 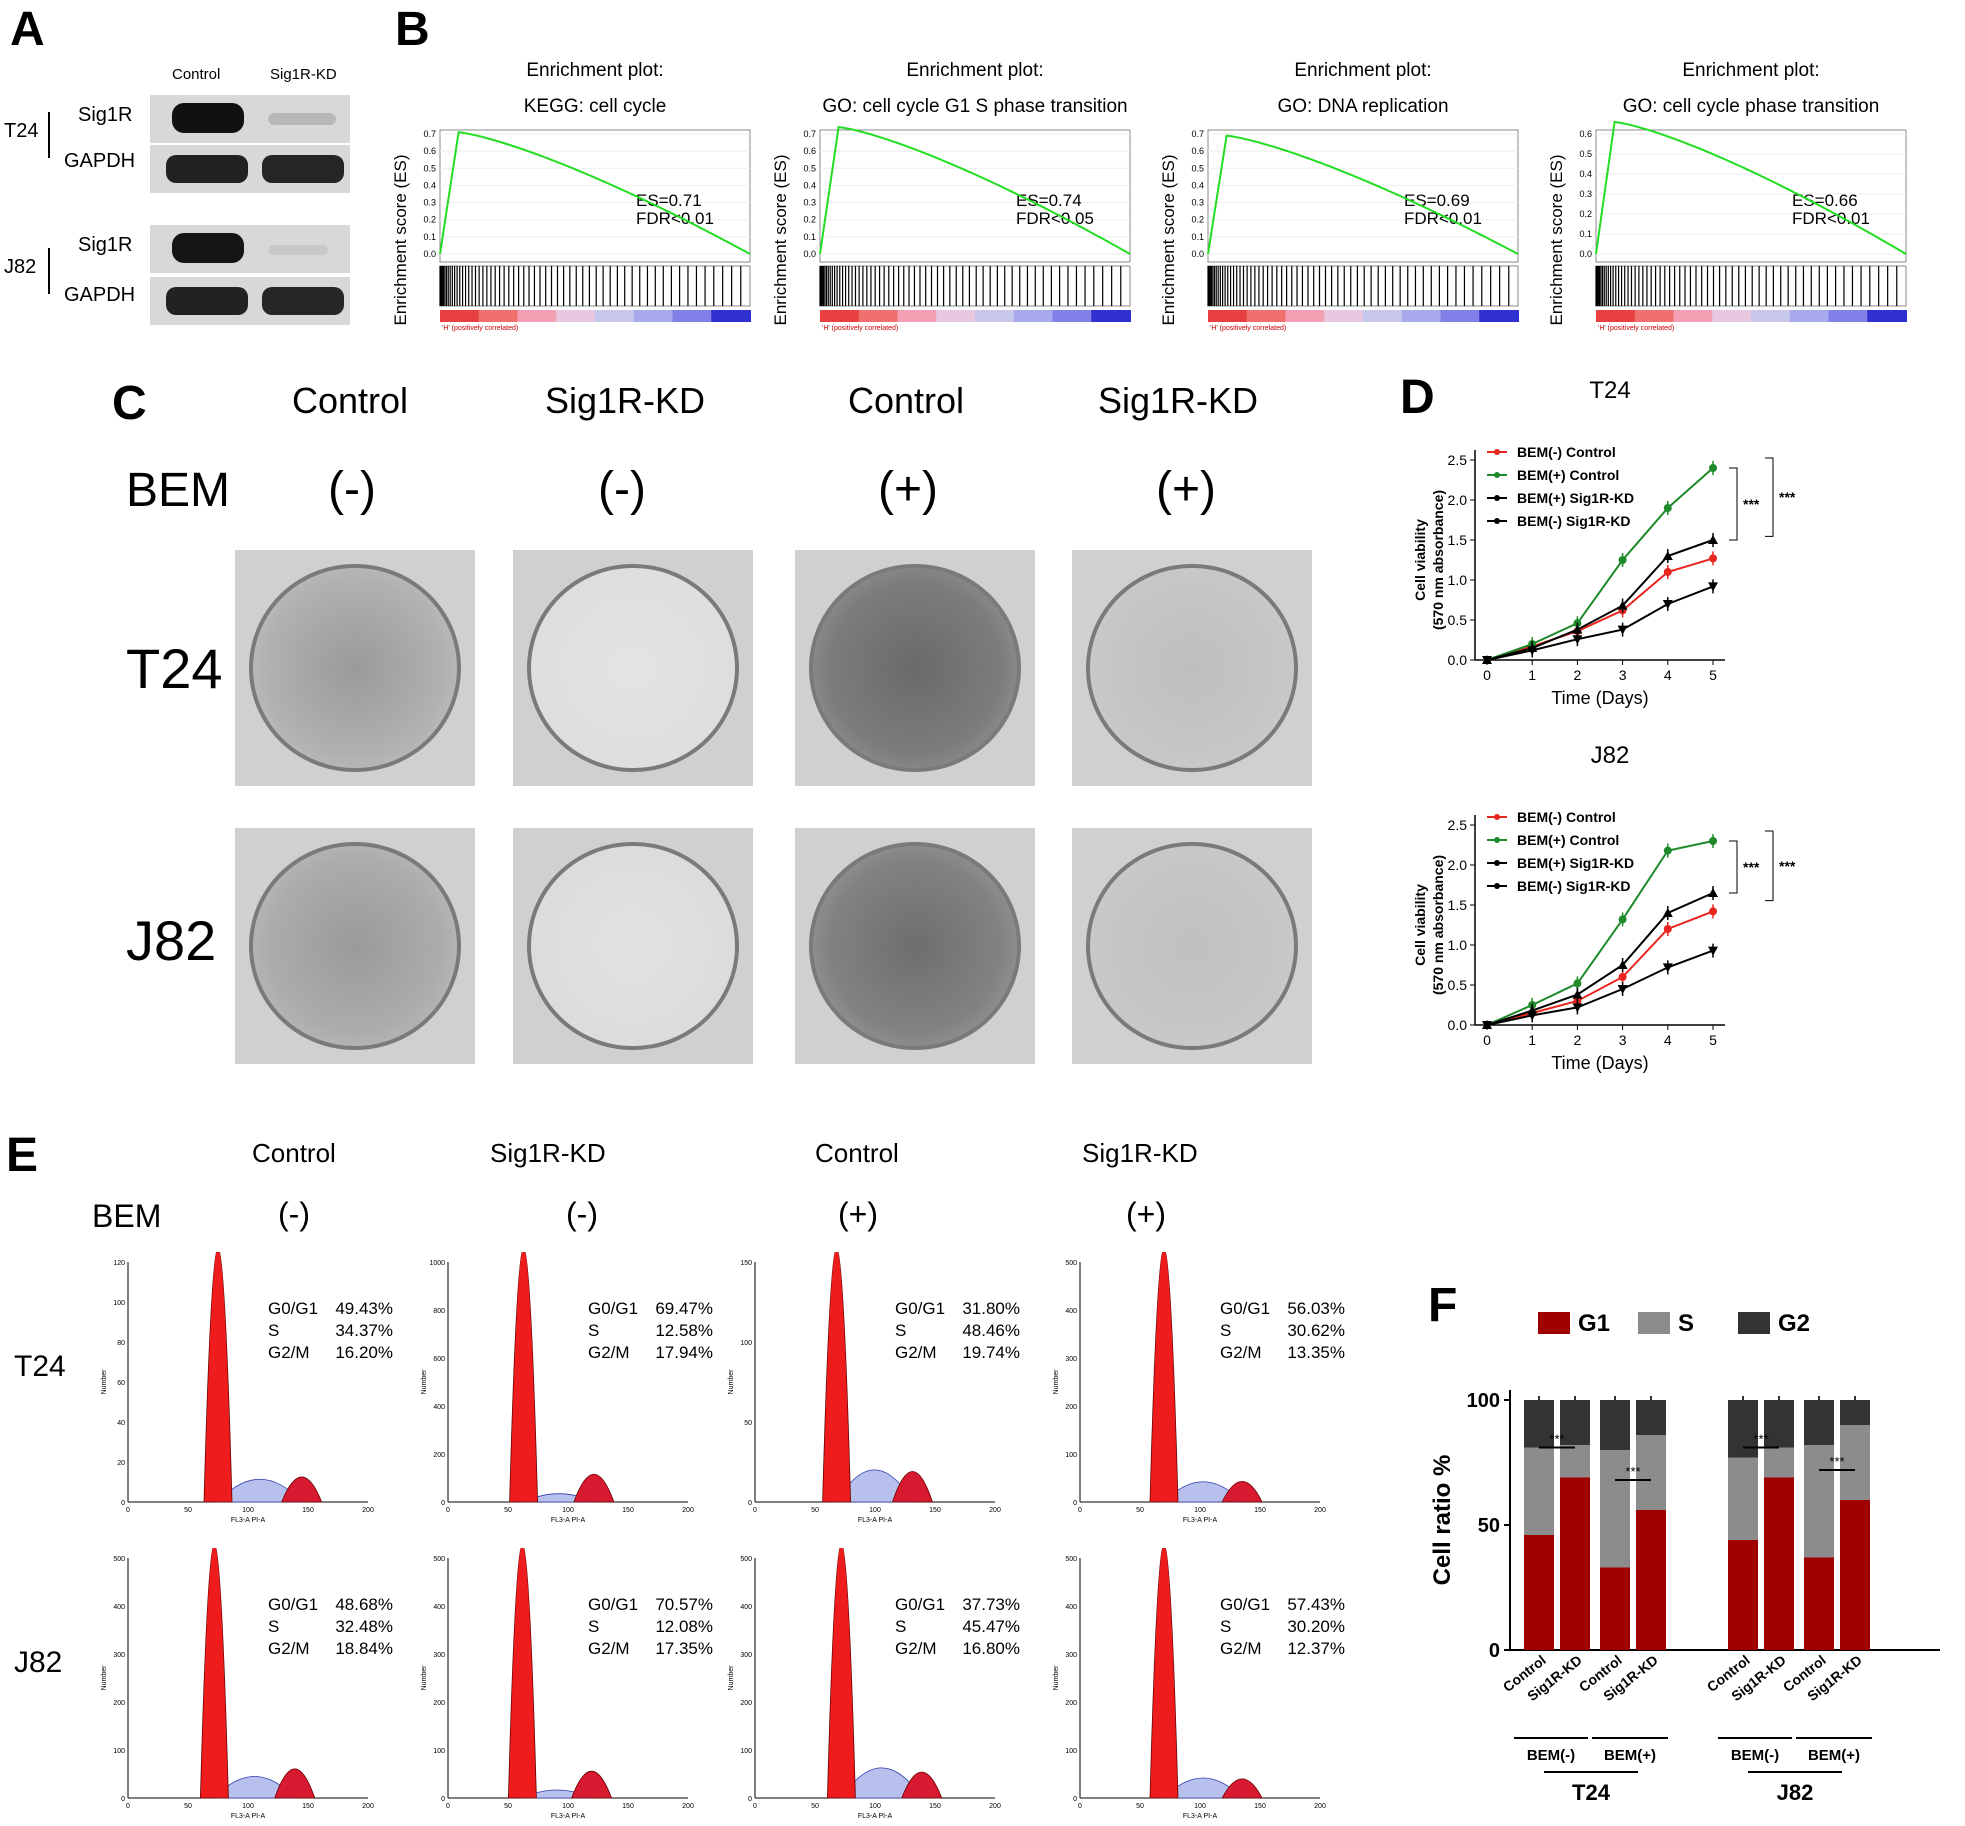 What do you see at coordinates (991, 1352) in the screenshot?
I see `flow-phase-percent: 19.74%` at bounding box center [991, 1352].